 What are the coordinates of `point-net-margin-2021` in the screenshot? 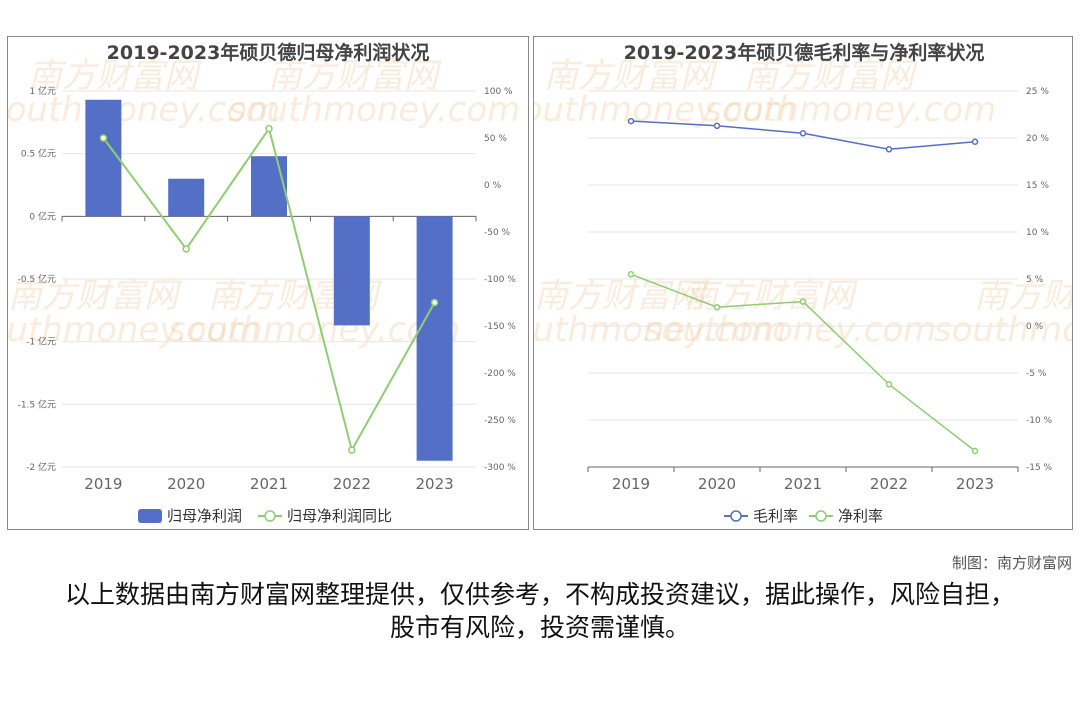 It's located at (803, 301).